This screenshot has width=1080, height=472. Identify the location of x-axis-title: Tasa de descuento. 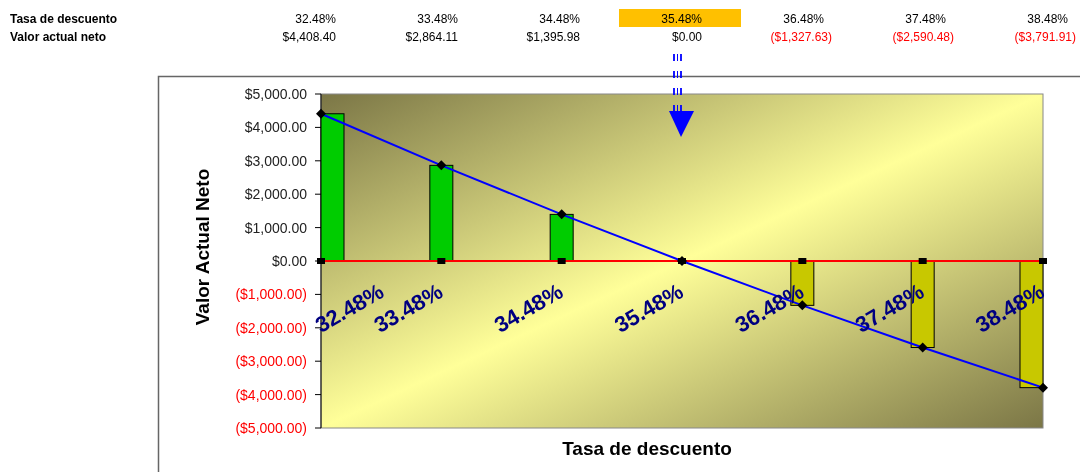
(647, 448).